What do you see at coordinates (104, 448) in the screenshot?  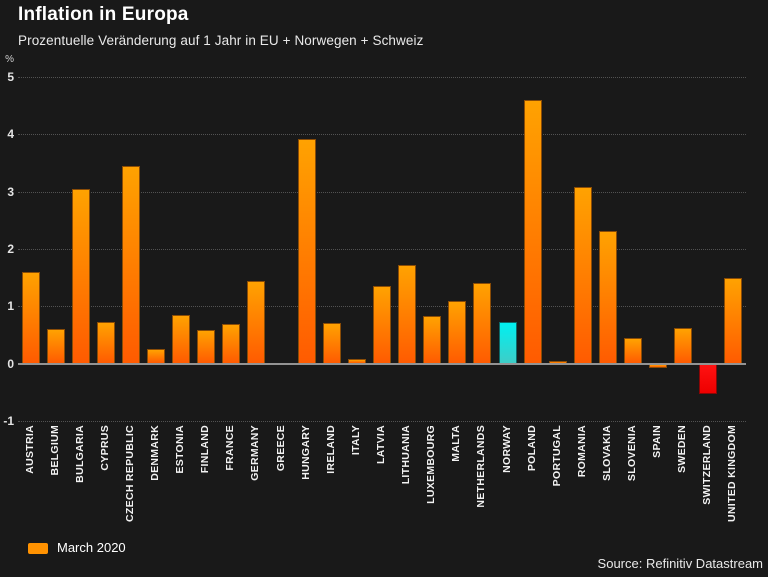 I see `x-label-cyprus: CYPRUS` at bounding box center [104, 448].